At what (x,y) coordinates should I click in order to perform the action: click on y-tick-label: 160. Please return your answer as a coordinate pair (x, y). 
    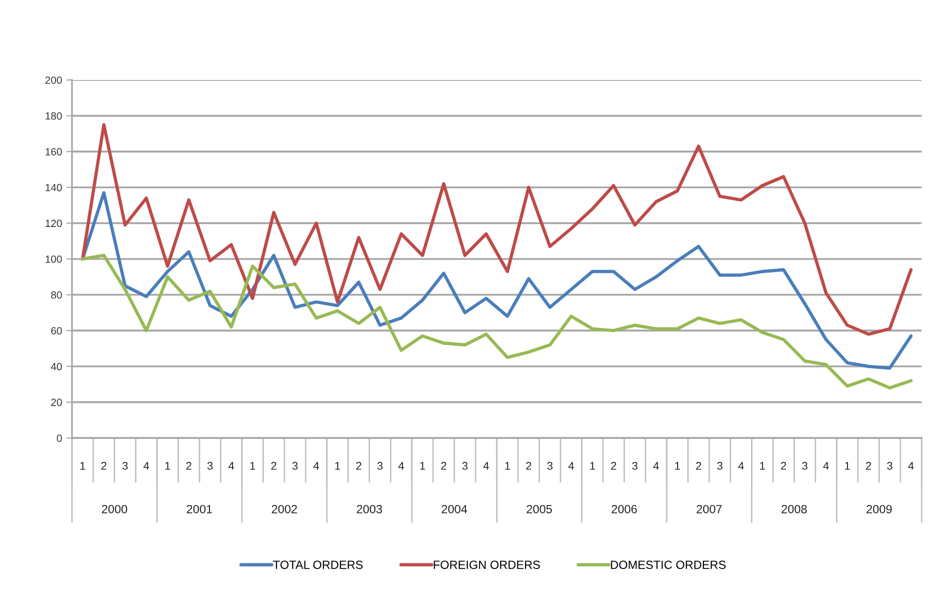
    Looking at the image, I should click on (54, 152).